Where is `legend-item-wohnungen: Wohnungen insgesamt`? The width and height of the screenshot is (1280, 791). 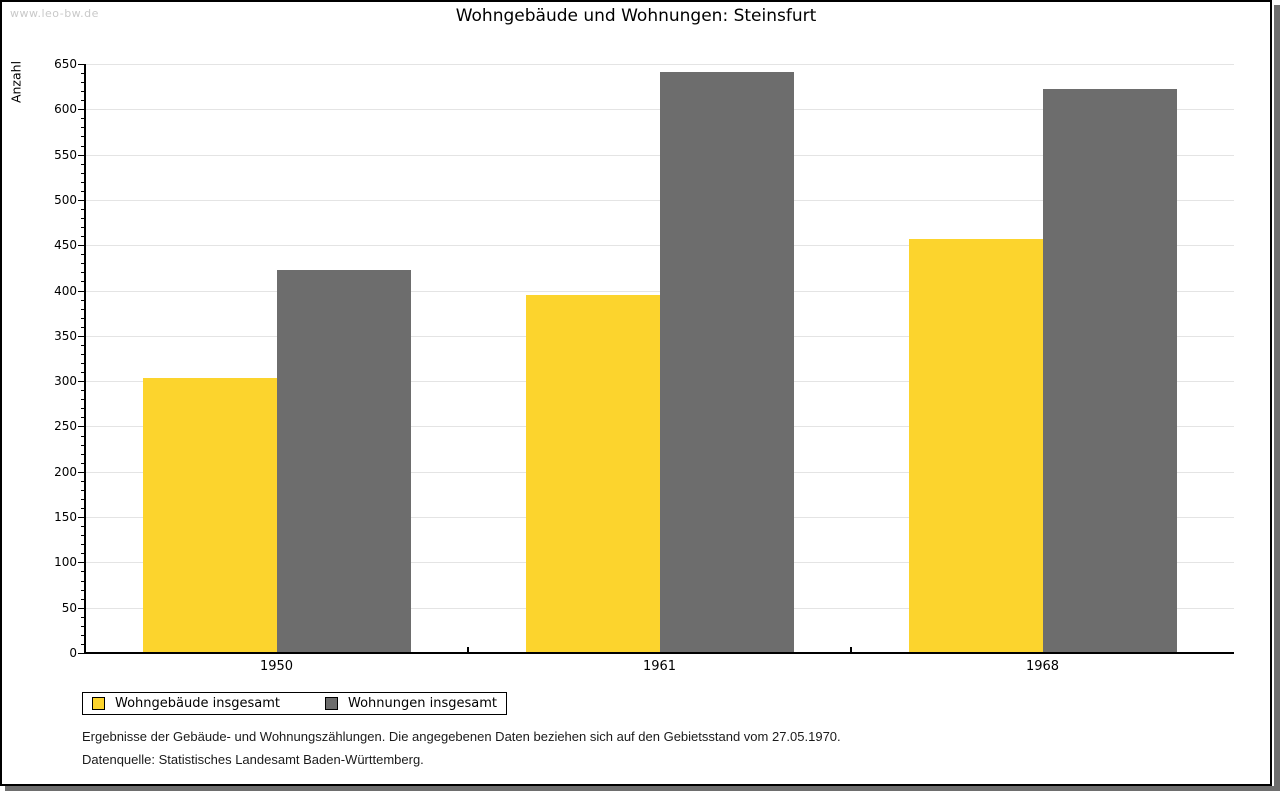 legend-item-wohnungen: Wohnungen insgesamt is located at coordinates (411, 703).